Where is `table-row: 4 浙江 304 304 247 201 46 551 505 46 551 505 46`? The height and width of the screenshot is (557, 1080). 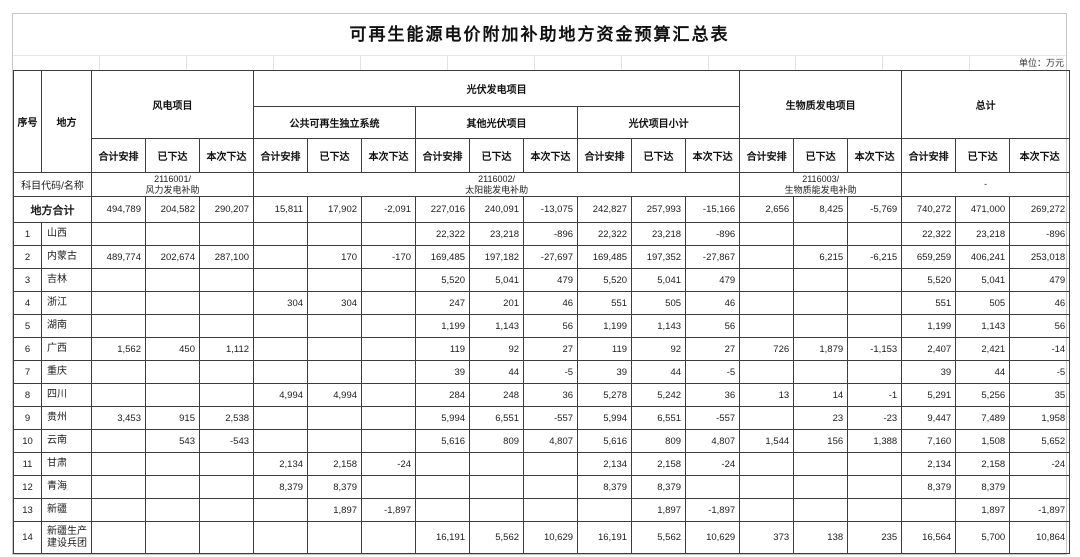 table-row: 4 浙江 304 304 247 201 46 551 505 46 551 505 46 is located at coordinates (542, 303).